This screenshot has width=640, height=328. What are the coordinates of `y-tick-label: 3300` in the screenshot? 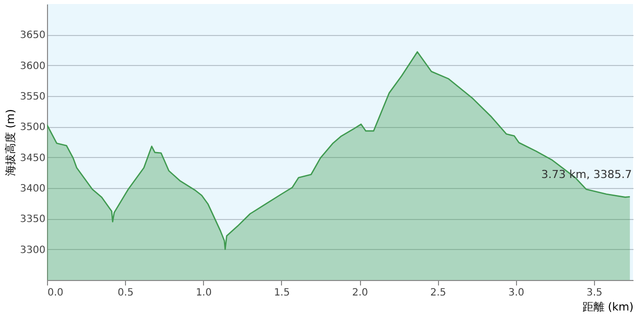 It's located at (33, 250).